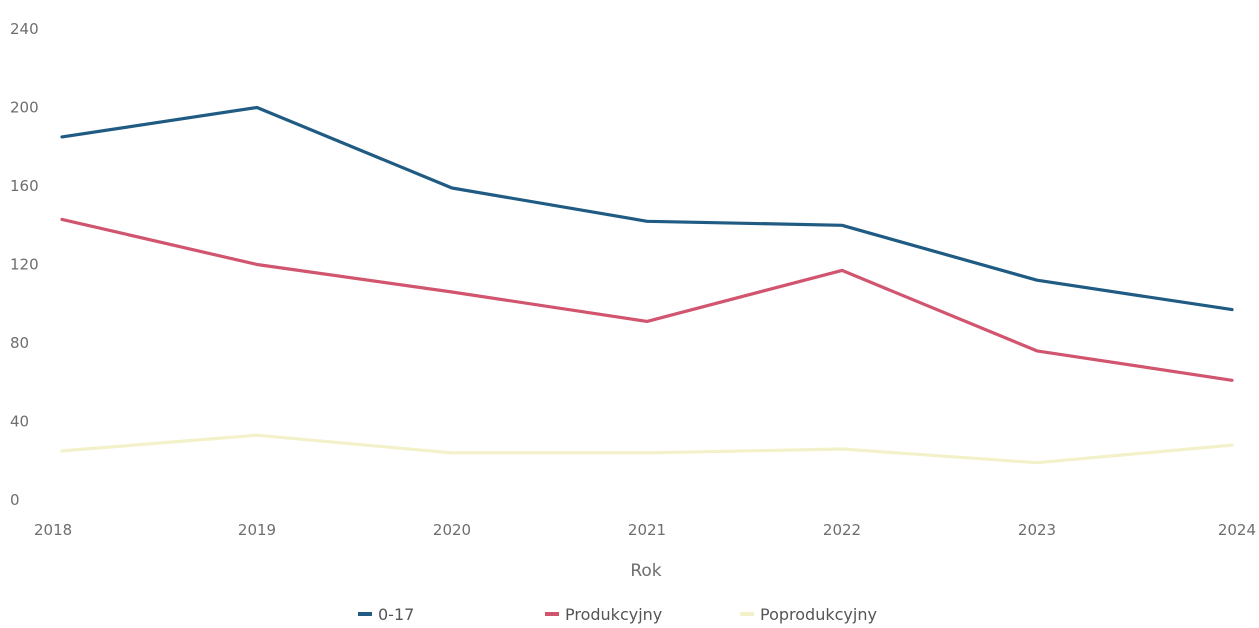 This screenshot has width=1259, height=628. I want to click on legend: 0-17 Produkcyjny Poprodukcyjny, so click(617, 614).